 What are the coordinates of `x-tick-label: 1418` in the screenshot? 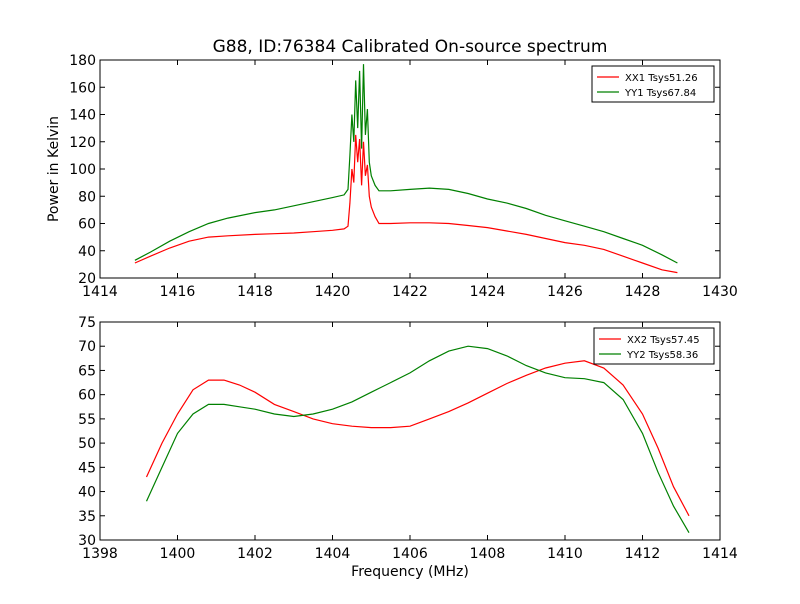 It's located at (255, 292).